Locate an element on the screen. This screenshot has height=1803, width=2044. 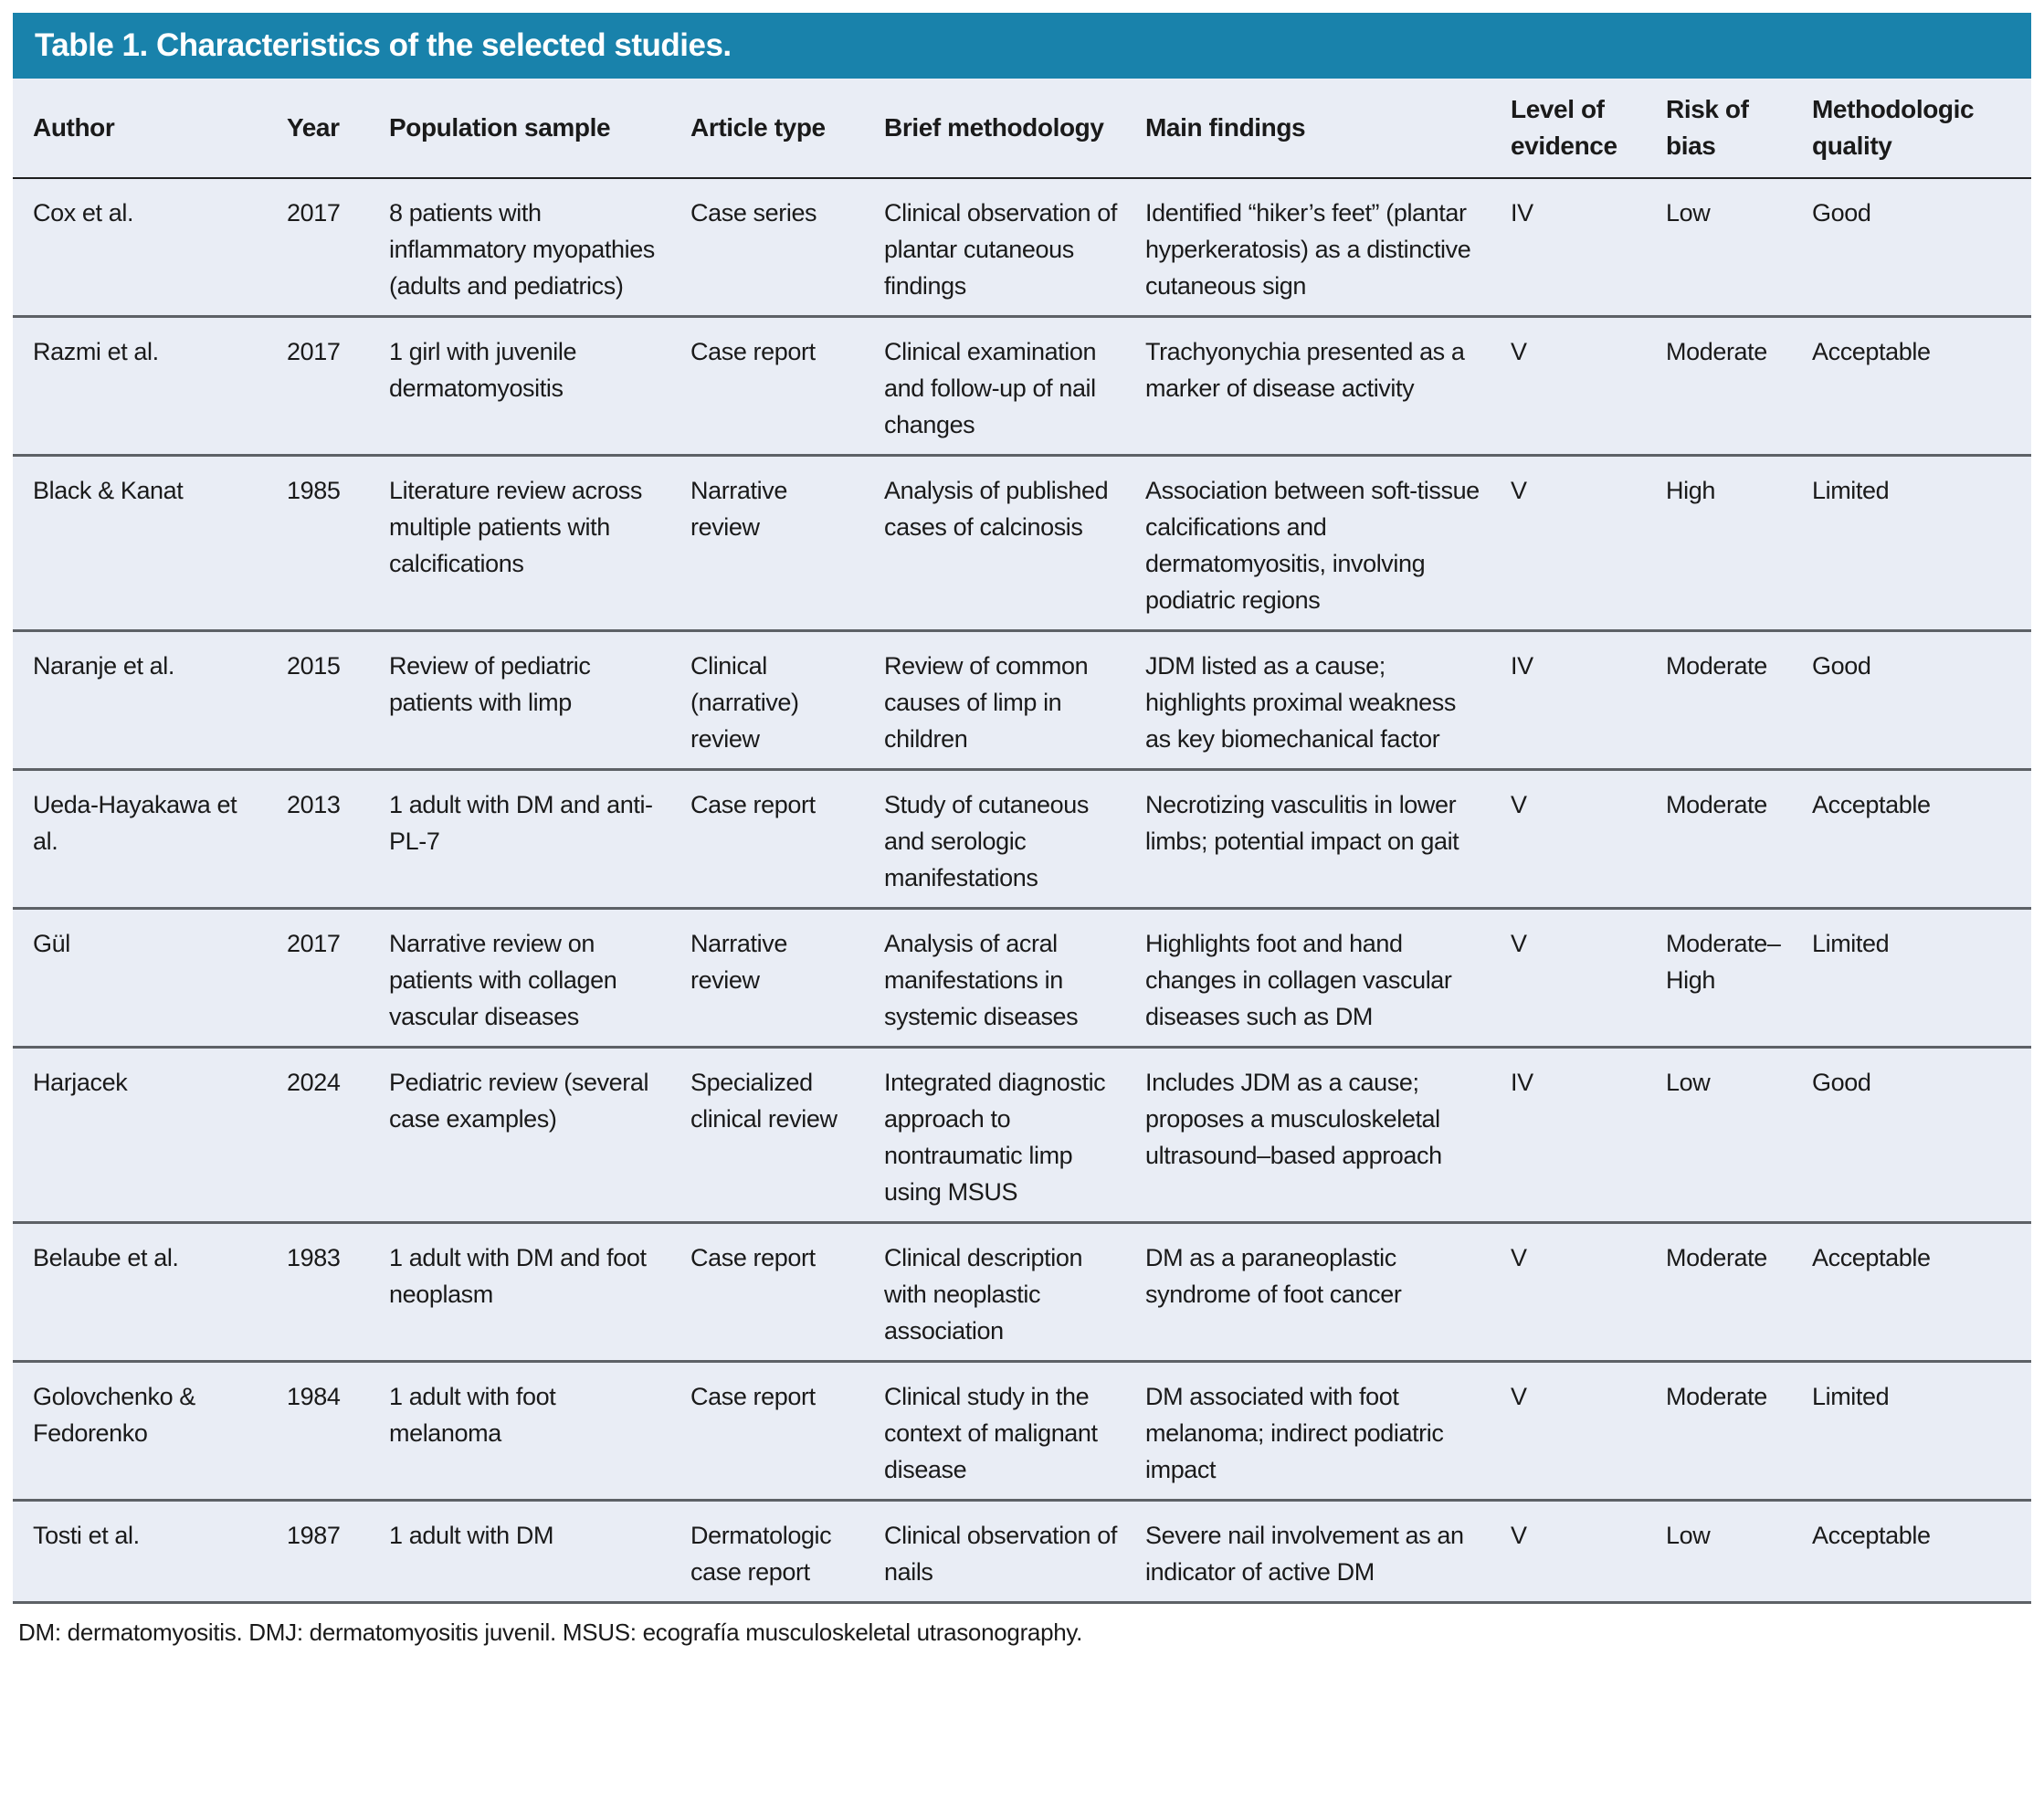
cell-year: 1984 is located at coordinates (338, 1431).